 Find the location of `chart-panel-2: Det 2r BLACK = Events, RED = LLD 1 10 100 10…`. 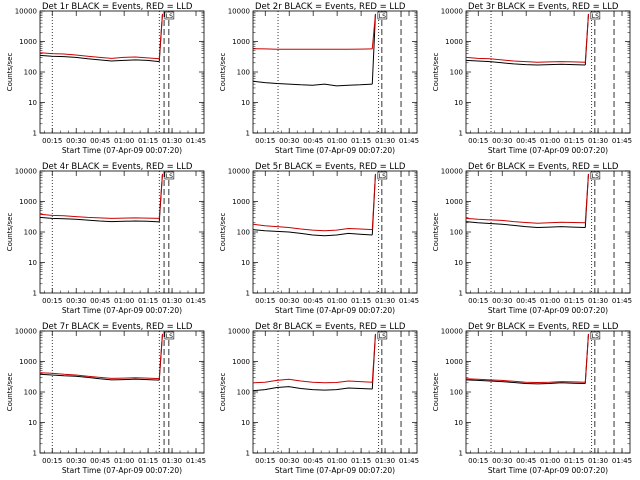

chart-panel-2: Det 2r BLACK = Events, RED = LLD 1 10 100 10… is located at coordinates (319, 78).